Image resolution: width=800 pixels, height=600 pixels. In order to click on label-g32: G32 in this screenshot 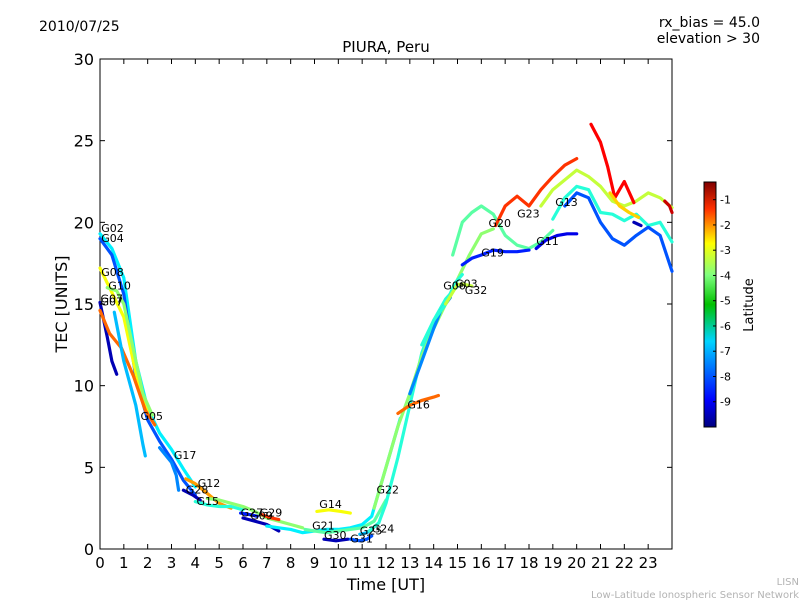, I will do `click(476, 290)`.